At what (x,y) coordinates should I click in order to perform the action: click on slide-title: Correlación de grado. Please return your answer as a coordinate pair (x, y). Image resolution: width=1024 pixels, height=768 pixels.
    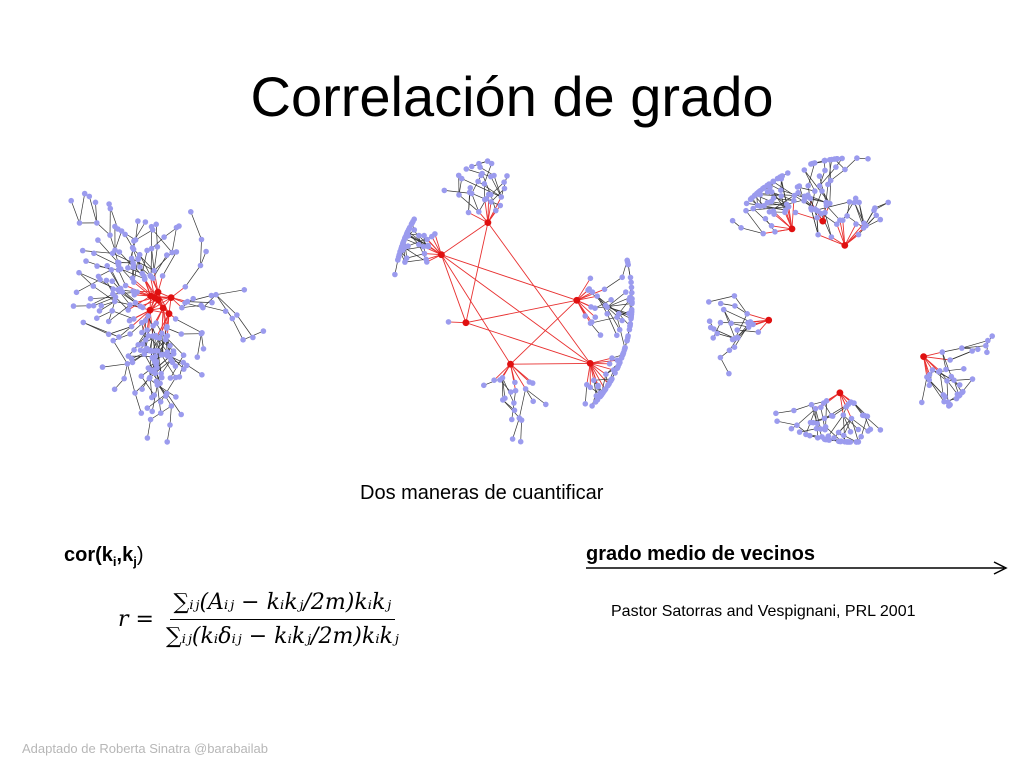
    Looking at the image, I should click on (512, 96).